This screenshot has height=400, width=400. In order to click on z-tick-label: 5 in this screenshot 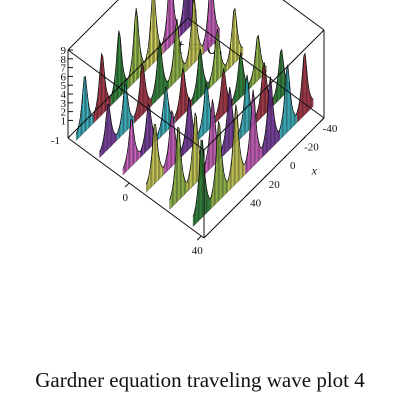, I will do `click(64, 86)`.